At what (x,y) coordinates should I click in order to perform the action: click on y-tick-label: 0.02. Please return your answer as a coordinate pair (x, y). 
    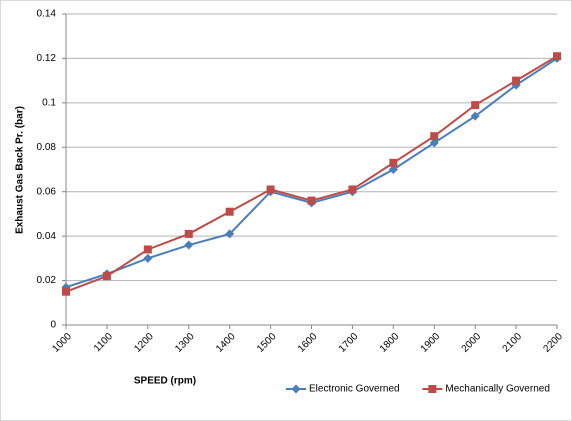
    Looking at the image, I should click on (47, 280).